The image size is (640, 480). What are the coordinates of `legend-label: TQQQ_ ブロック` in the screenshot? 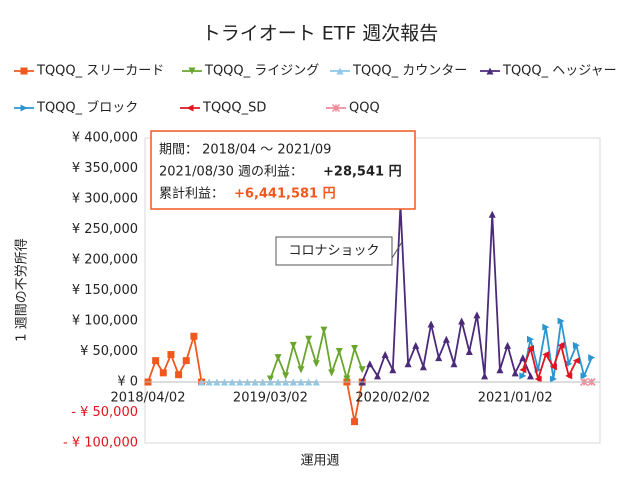 It's located at (87, 108).